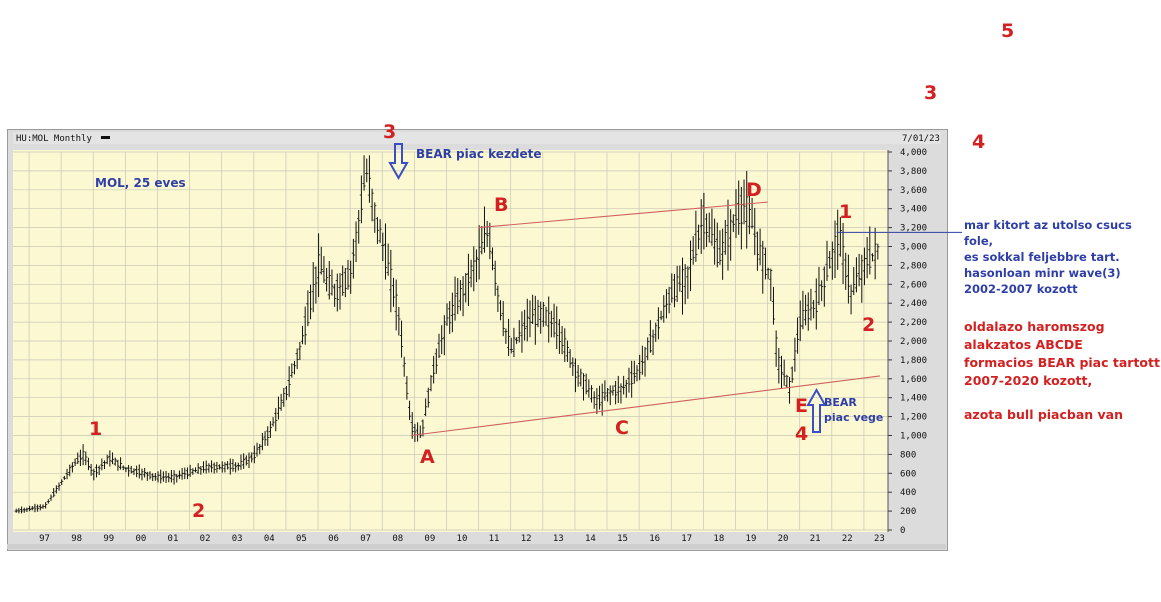  Describe the element at coordinates (921, 139) in the screenshot. I see `chart-date: 7/01/23` at that location.